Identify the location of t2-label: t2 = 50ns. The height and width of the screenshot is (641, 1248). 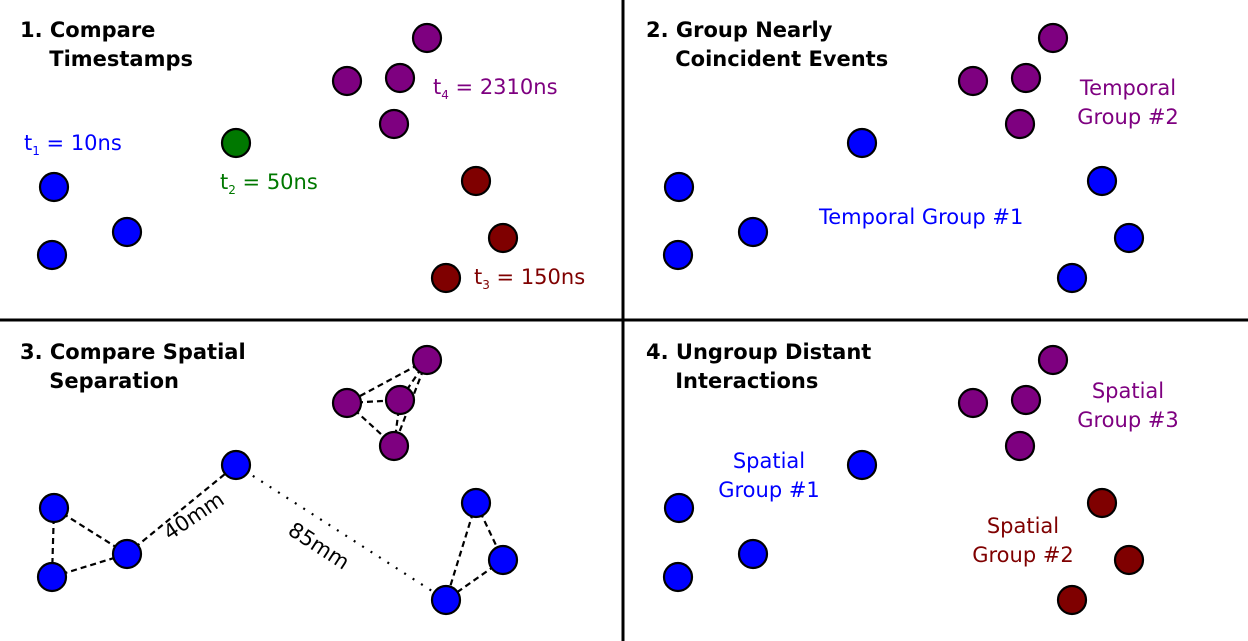
(269, 186).